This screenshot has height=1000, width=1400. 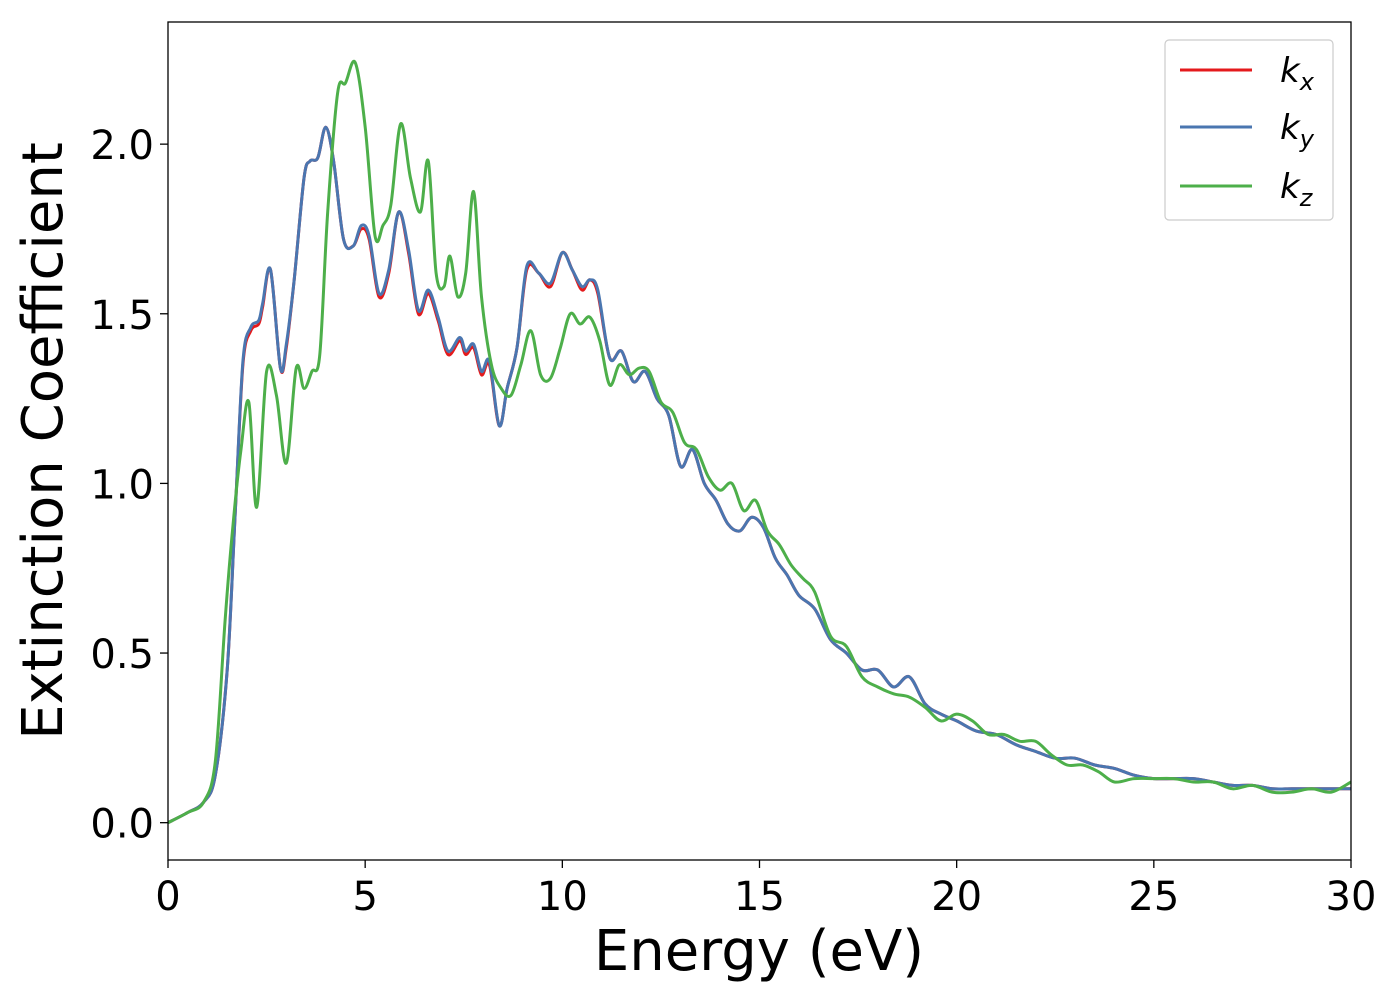 What do you see at coordinates (1307, 82) in the screenshot?
I see `legend-label-kx-sub: x` at bounding box center [1307, 82].